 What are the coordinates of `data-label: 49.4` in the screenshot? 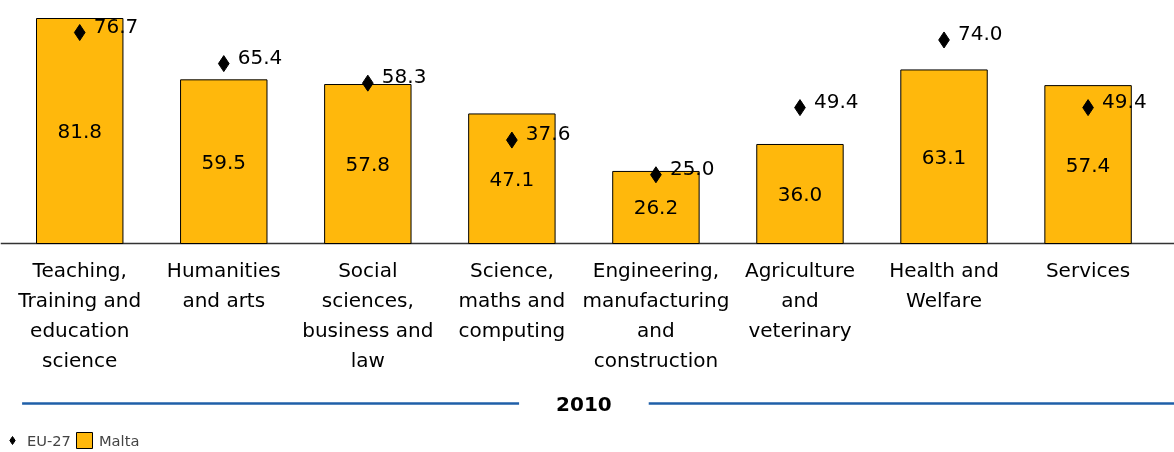 It's located at (836, 100).